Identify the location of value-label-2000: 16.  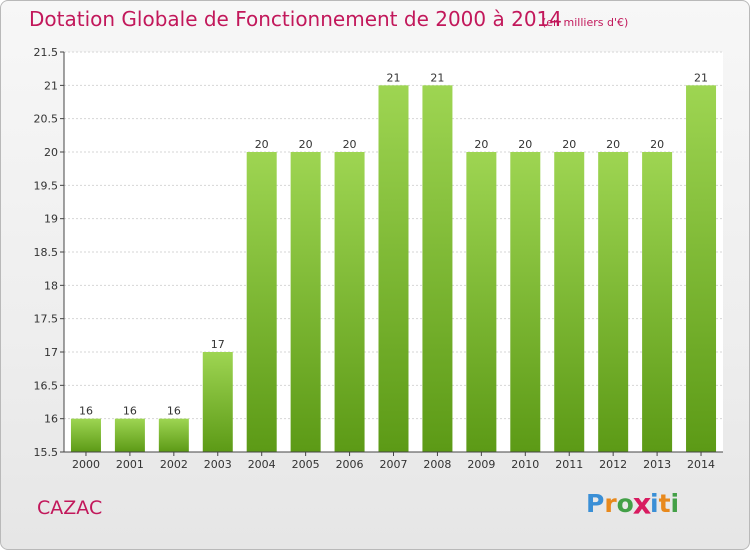
(86, 411).